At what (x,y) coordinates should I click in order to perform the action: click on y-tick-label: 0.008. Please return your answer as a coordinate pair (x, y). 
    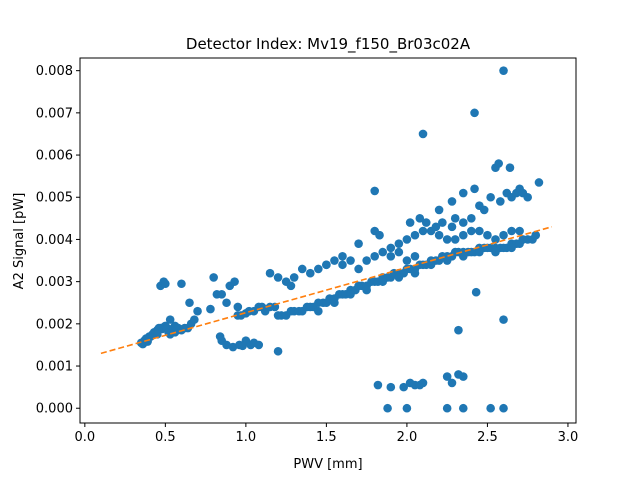
    Looking at the image, I should click on (54, 71).